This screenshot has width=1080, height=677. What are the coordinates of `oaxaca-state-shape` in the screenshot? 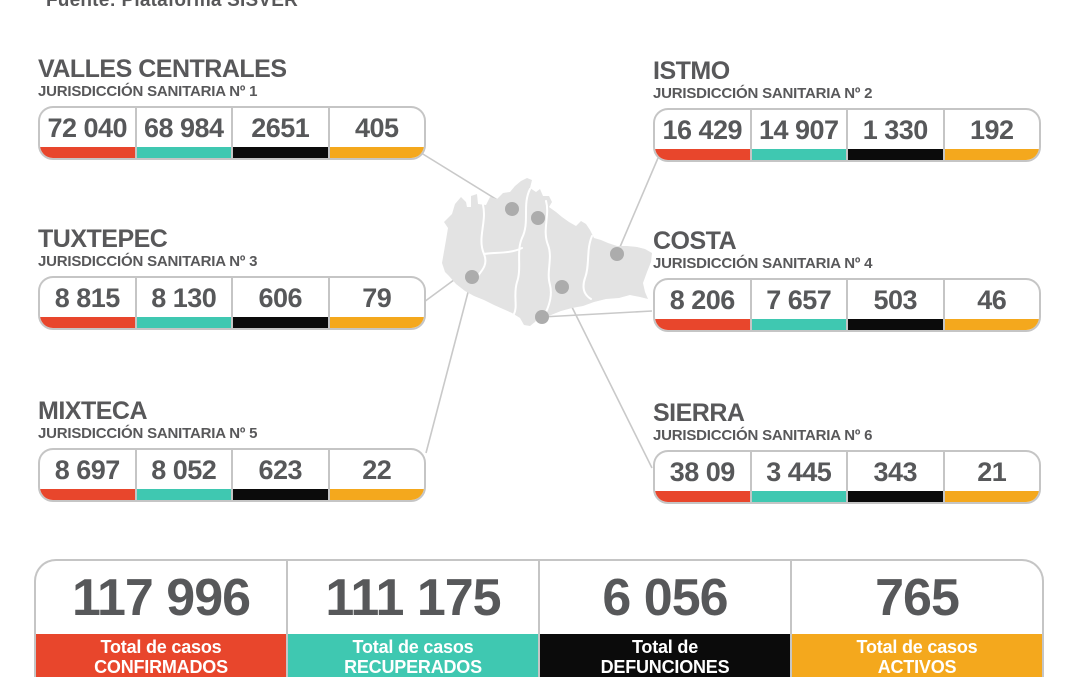 It's located at (547, 252).